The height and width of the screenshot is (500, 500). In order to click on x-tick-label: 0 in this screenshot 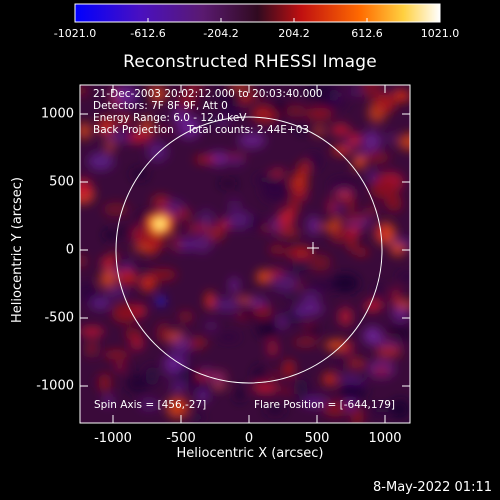, I will do `click(249, 438)`.